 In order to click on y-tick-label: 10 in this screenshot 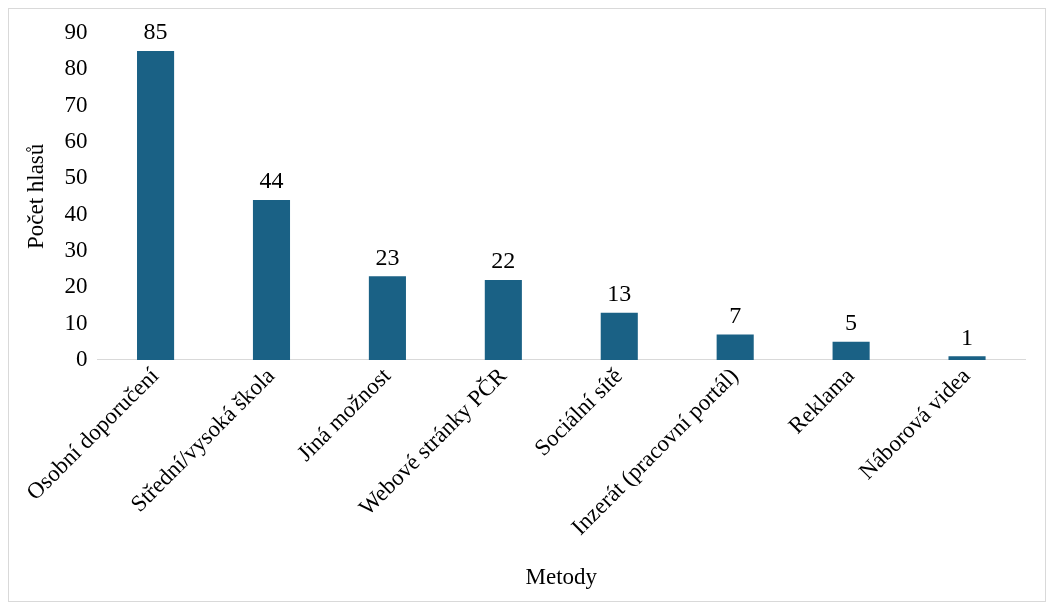, I will do `click(76, 322)`.